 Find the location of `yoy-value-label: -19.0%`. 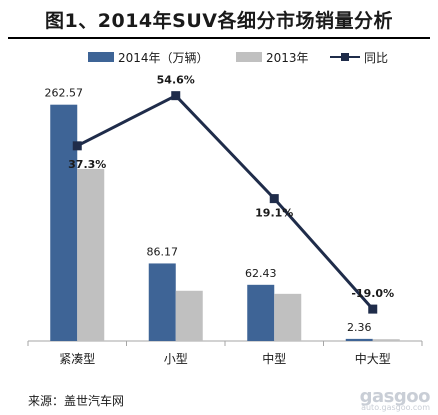

yoy-value-label: -19.0% is located at coordinates (372, 293).